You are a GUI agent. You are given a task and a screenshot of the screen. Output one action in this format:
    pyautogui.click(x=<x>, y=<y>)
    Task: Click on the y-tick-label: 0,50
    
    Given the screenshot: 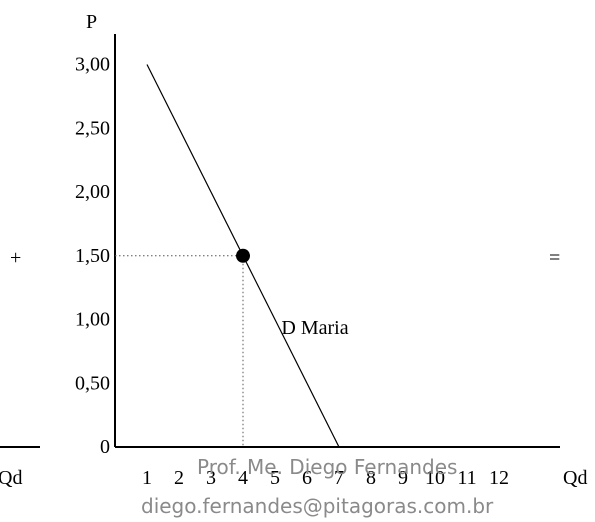 What is the action you would take?
    pyautogui.click(x=92, y=383)
    